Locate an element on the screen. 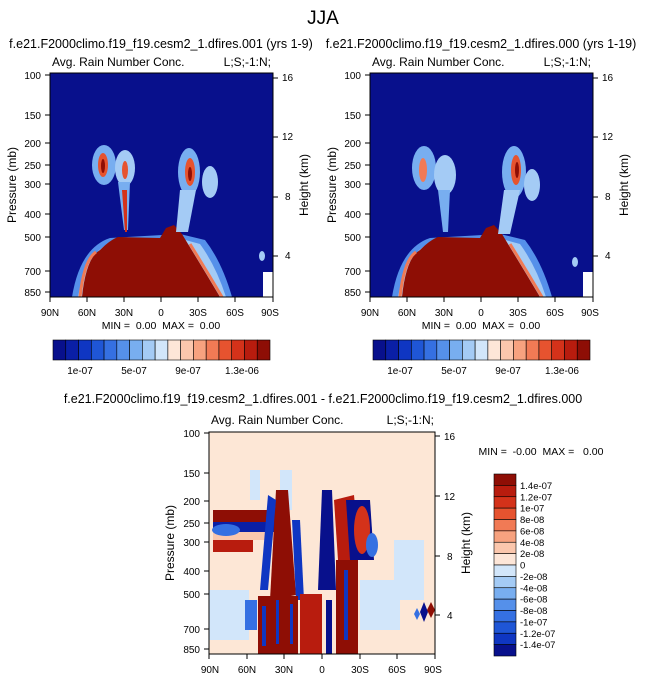 Image resolution: width=647 pixels, height=681 pixels. negative-band is located at coordinates (244, 527).